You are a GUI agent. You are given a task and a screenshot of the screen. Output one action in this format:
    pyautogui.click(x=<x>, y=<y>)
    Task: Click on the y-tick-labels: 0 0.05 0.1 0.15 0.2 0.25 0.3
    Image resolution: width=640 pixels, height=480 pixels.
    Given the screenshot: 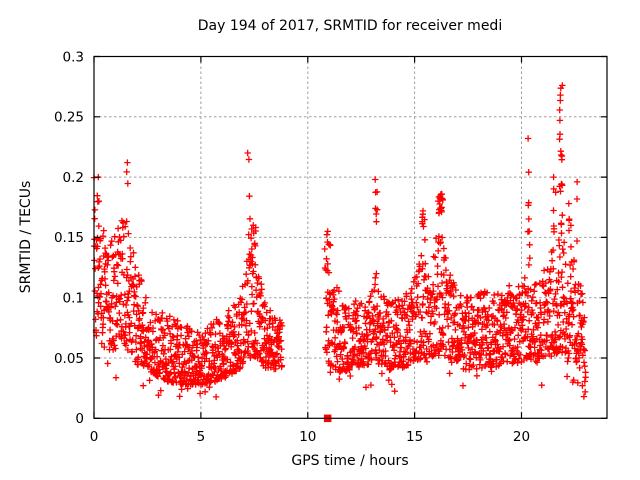 What is the action you would take?
    pyautogui.click(x=69, y=238)
    